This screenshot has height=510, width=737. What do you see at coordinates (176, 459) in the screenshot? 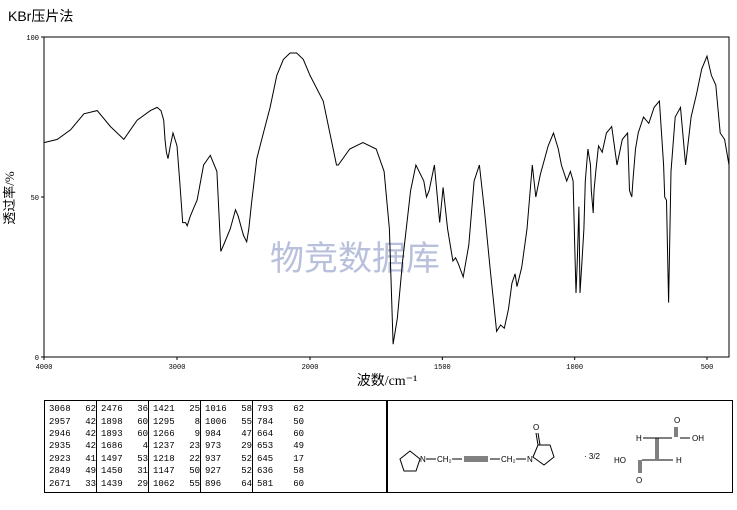
I see `peak-table-row: 1218 22` at bounding box center [176, 459].